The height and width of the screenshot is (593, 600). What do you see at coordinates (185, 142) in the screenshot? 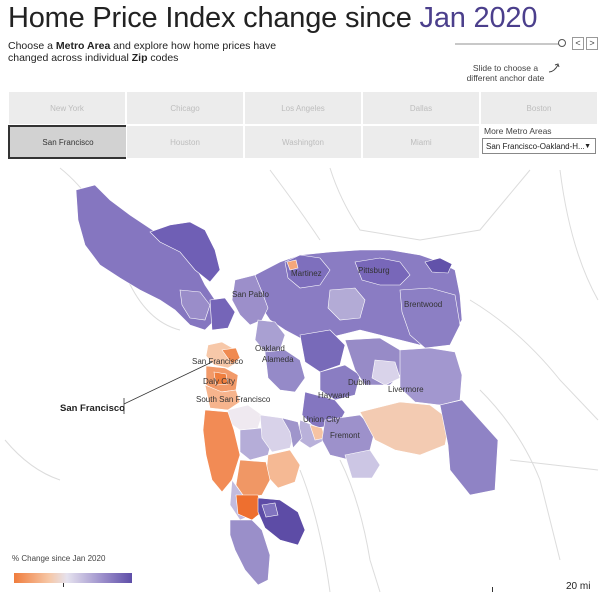
I see `metro-button-houston: Houston` at bounding box center [185, 142].